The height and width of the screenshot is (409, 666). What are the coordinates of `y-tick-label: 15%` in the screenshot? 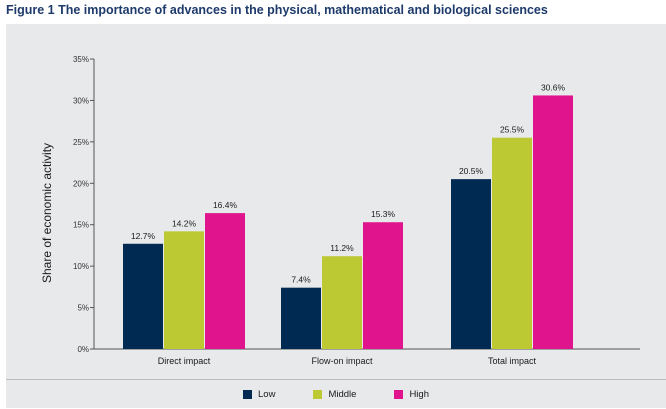 It's located at (81, 225).